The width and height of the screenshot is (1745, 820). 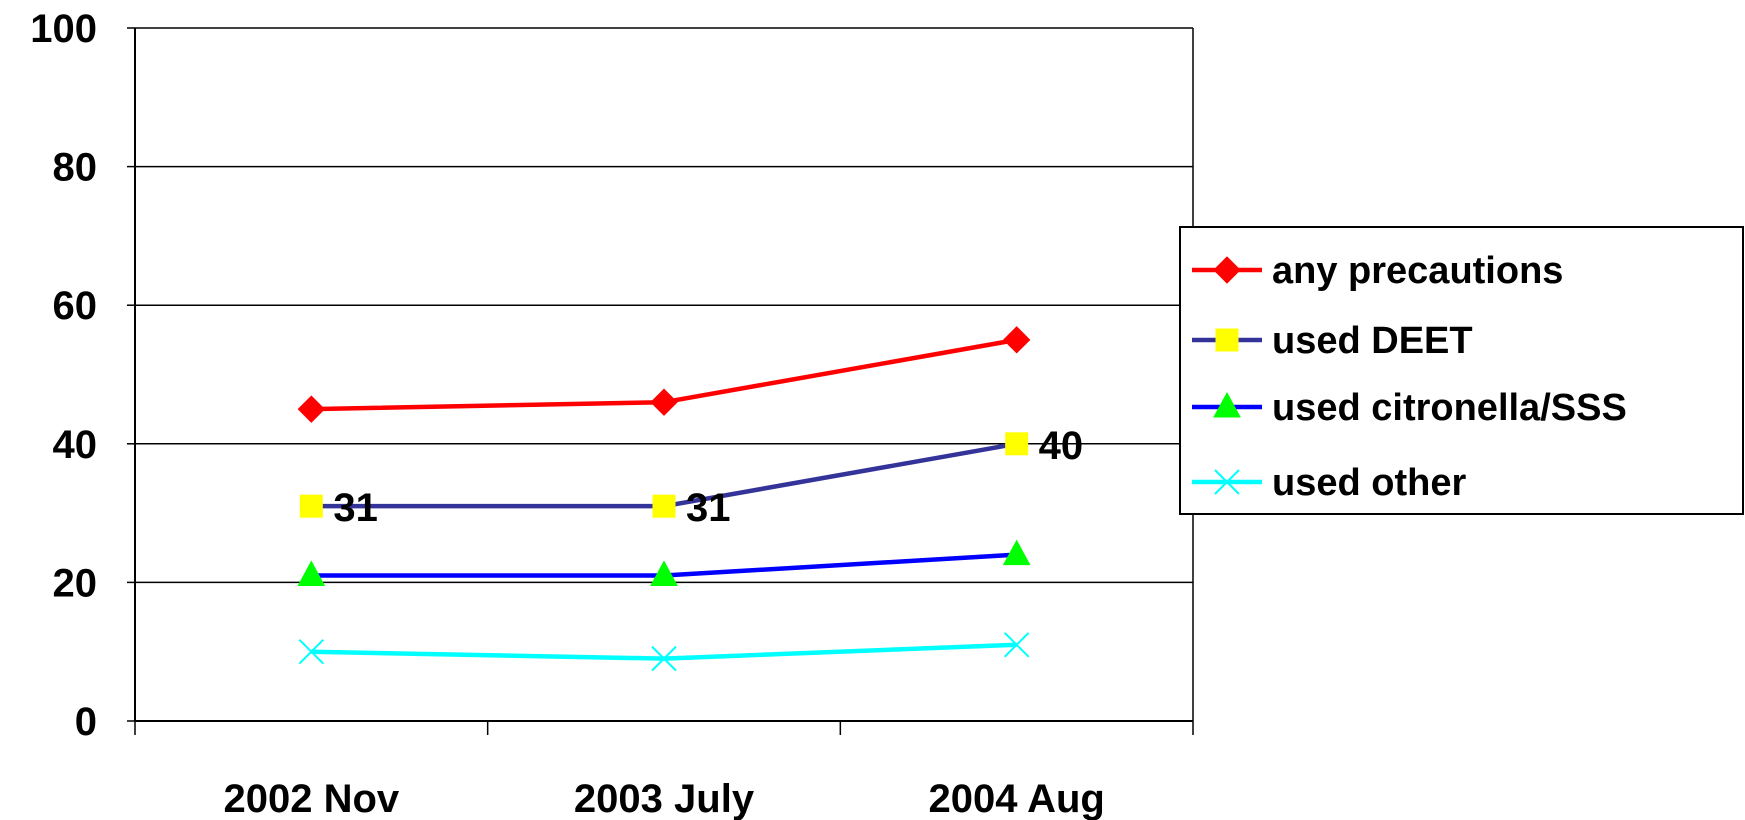 What do you see at coordinates (63, 375) in the screenshot?
I see `y-tick-labels: 0 20 40 60 80 100` at bounding box center [63, 375].